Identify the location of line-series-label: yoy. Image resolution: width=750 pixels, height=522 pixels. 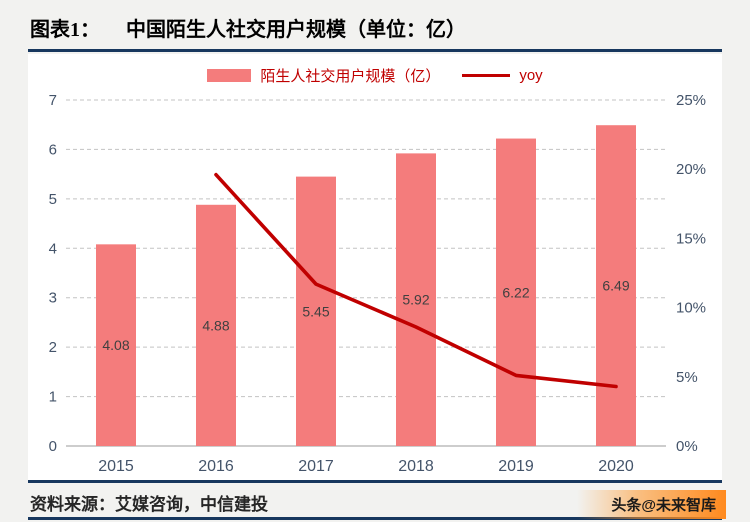
(531, 75).